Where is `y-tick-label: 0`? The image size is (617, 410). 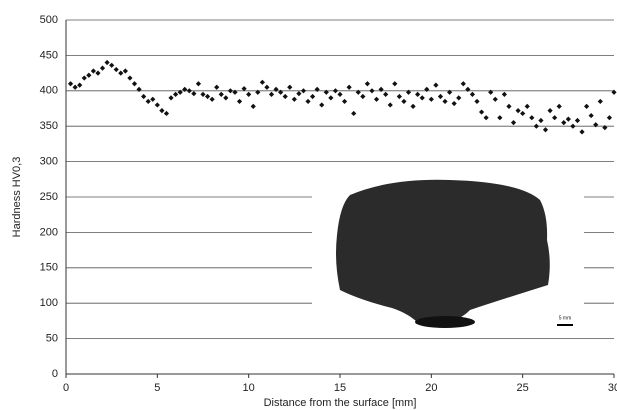 y-tick-label: 0 is located at coordinates (55, 374).